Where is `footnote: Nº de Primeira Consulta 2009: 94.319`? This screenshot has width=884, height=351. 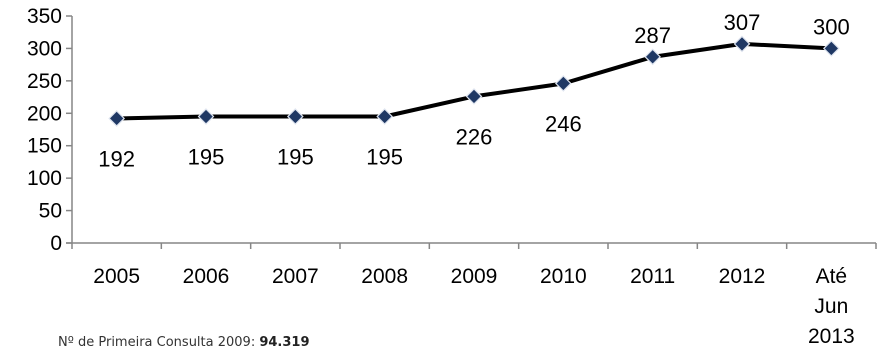 footnote: Nº de Primeira Consulta 2009: 94.319 is located at coordinates (184, 342).